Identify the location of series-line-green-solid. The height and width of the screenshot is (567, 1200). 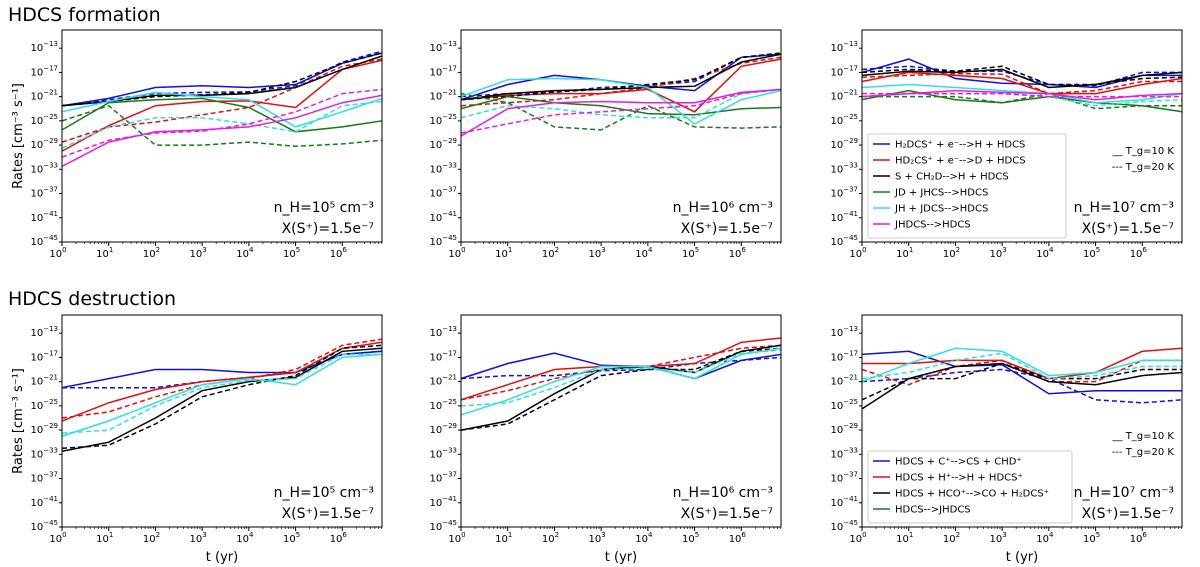
(1022, 101).